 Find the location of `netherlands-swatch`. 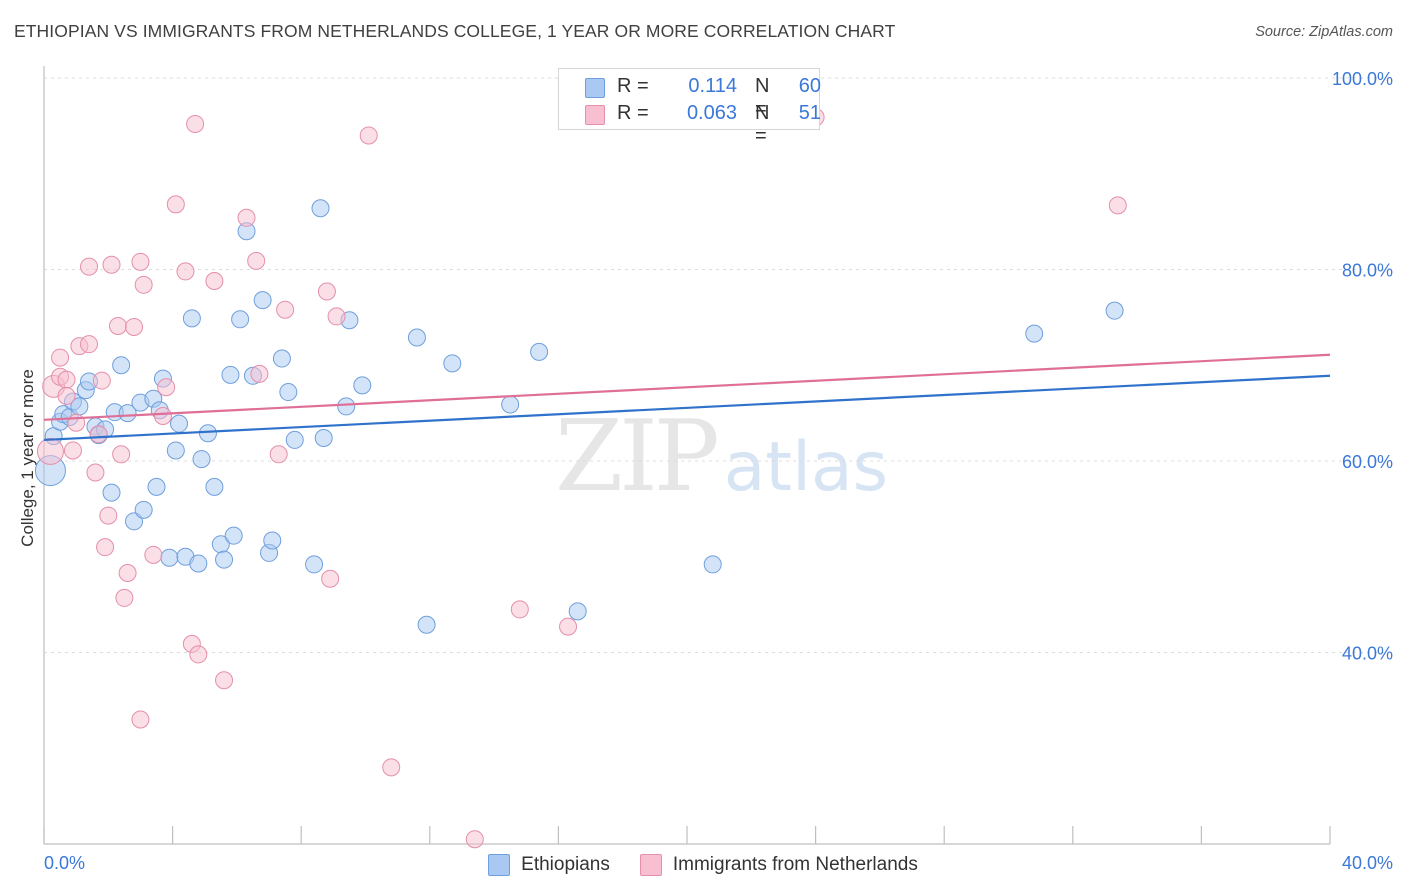

netherlands-swatch is located at coordinates (595, 115).